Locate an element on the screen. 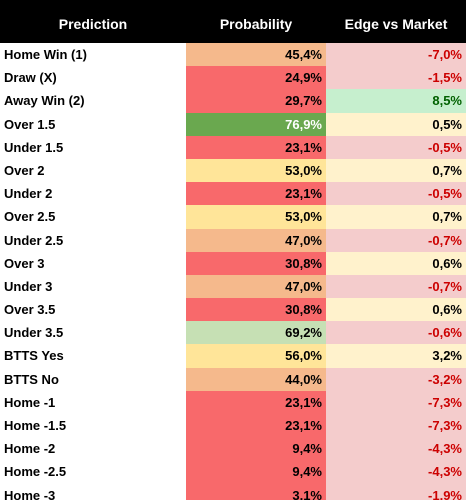  table-cell: Over 3.5 is located at coordinates (93, 310).